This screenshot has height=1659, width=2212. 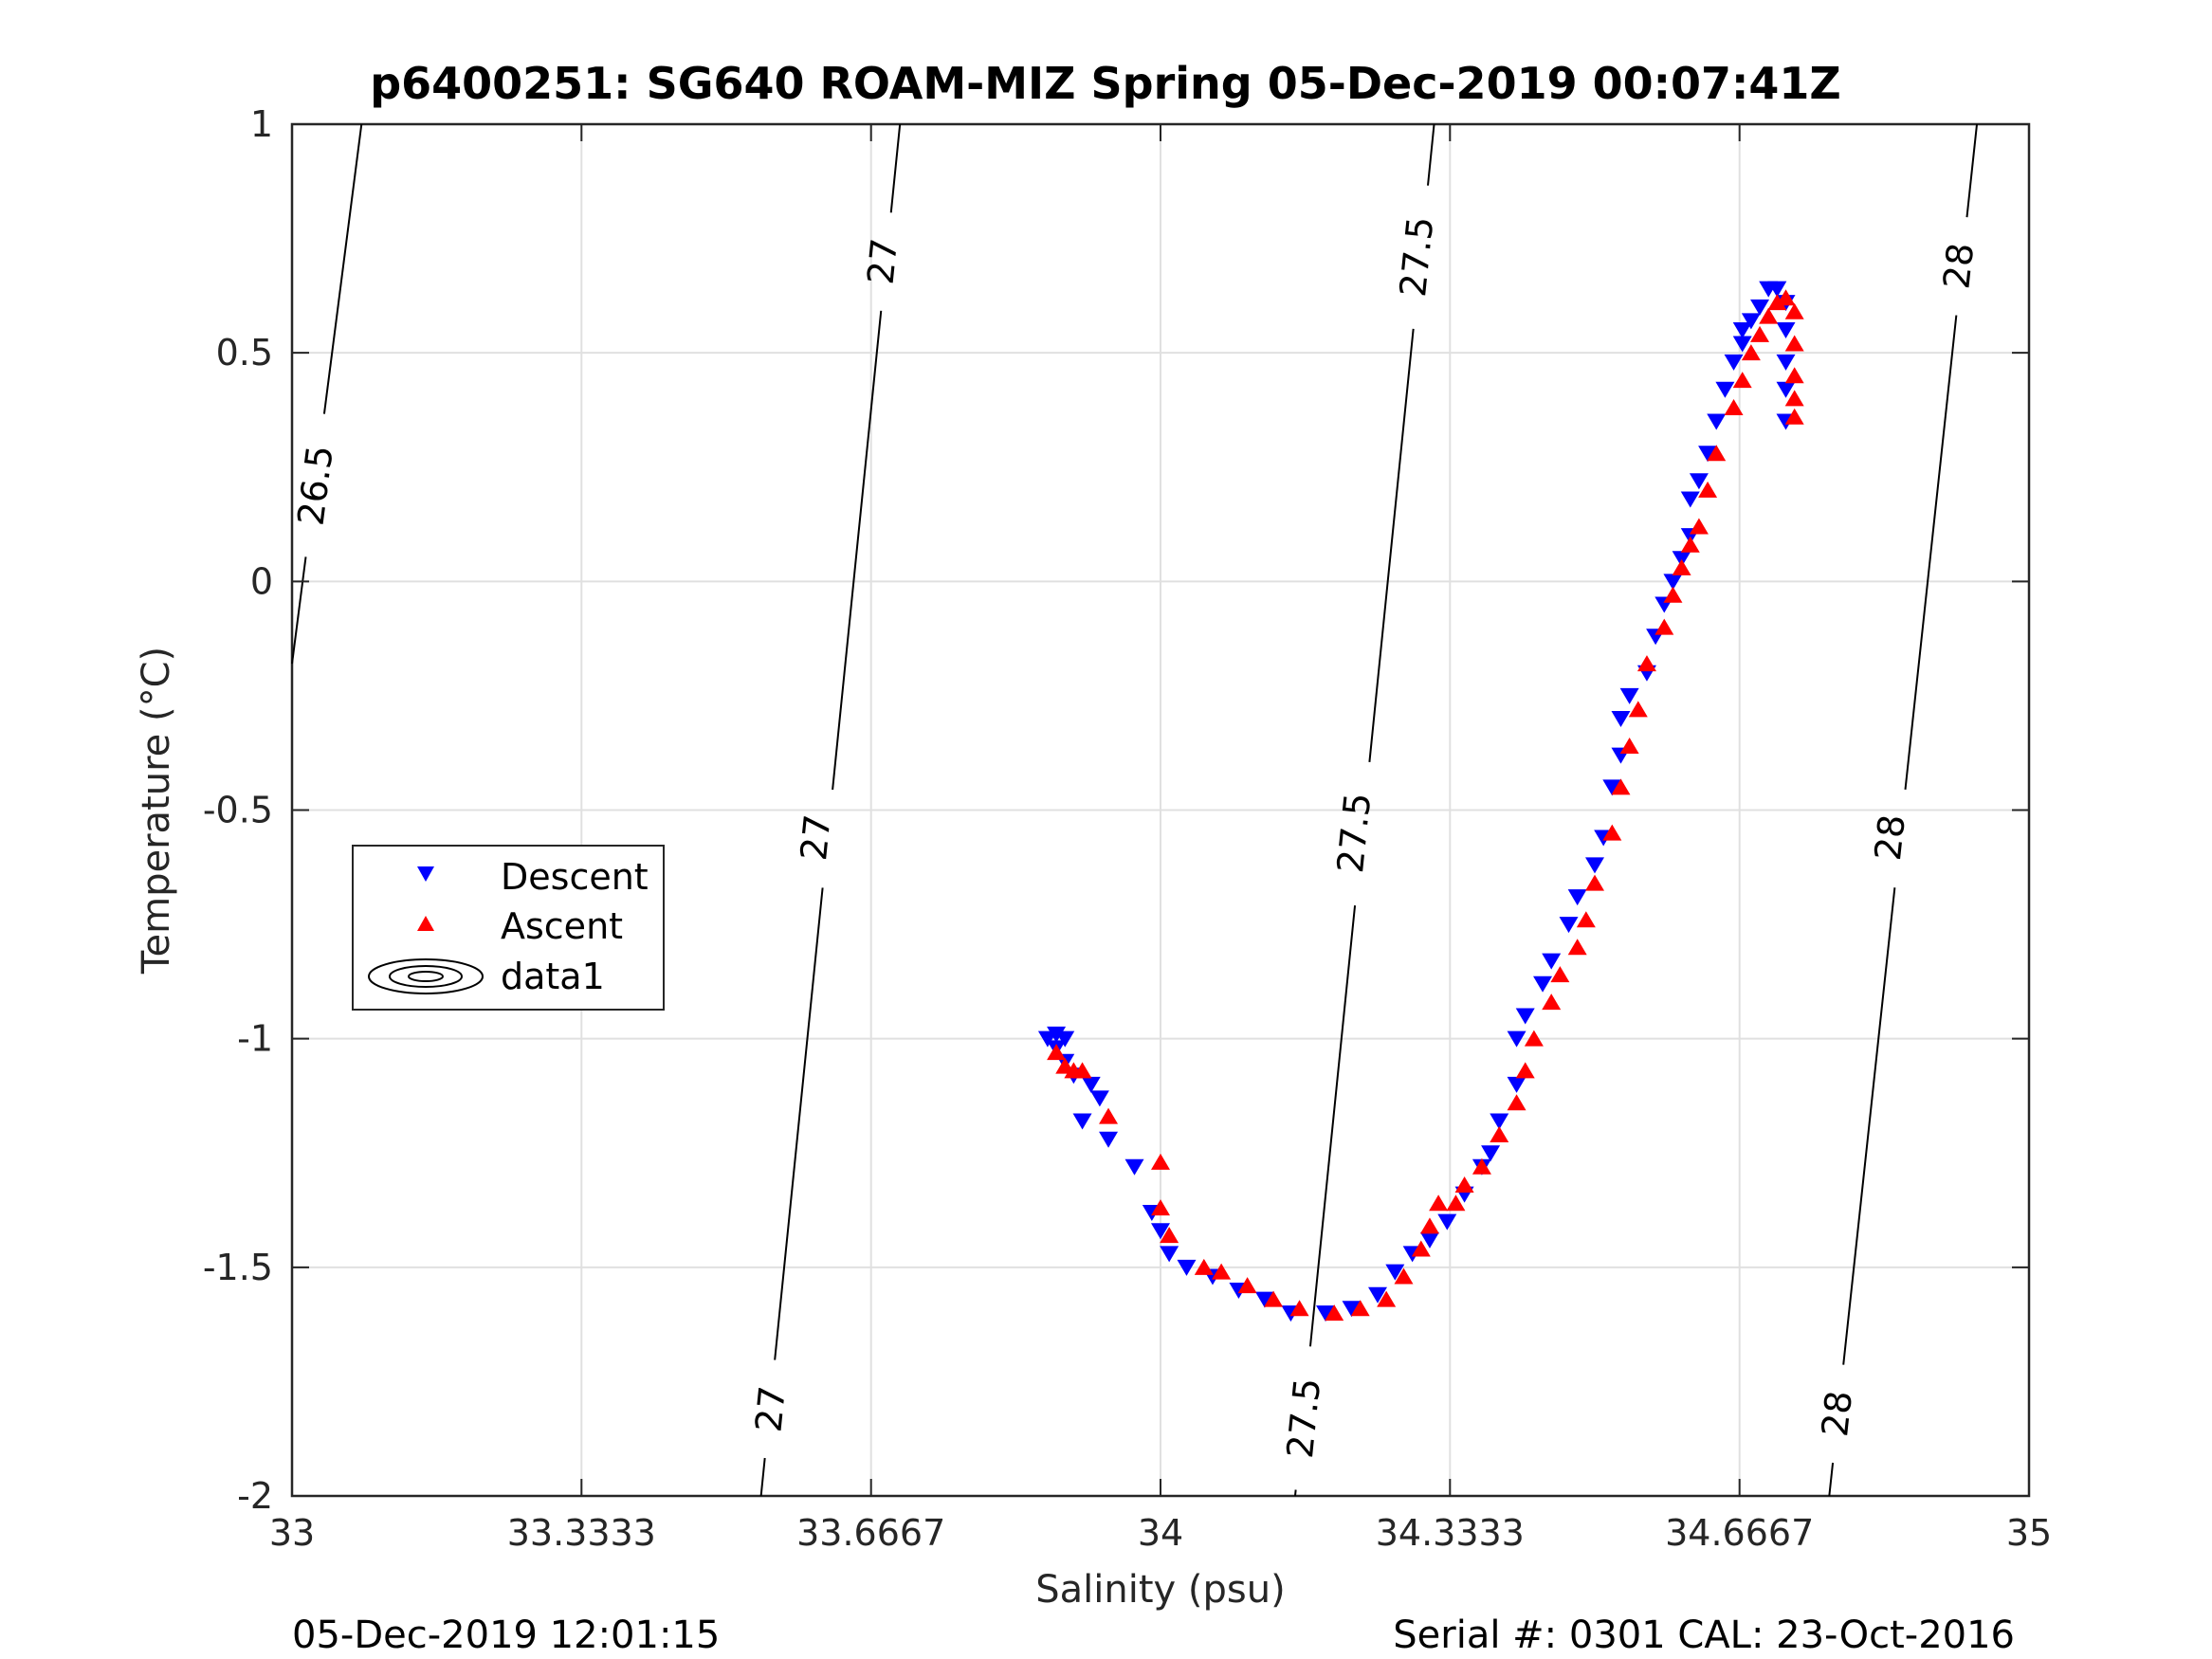 What do you see at coordinates (255, 1496) in the screenshot?
I see `y-tick-label: -2` at bounding box center [255, 1496].